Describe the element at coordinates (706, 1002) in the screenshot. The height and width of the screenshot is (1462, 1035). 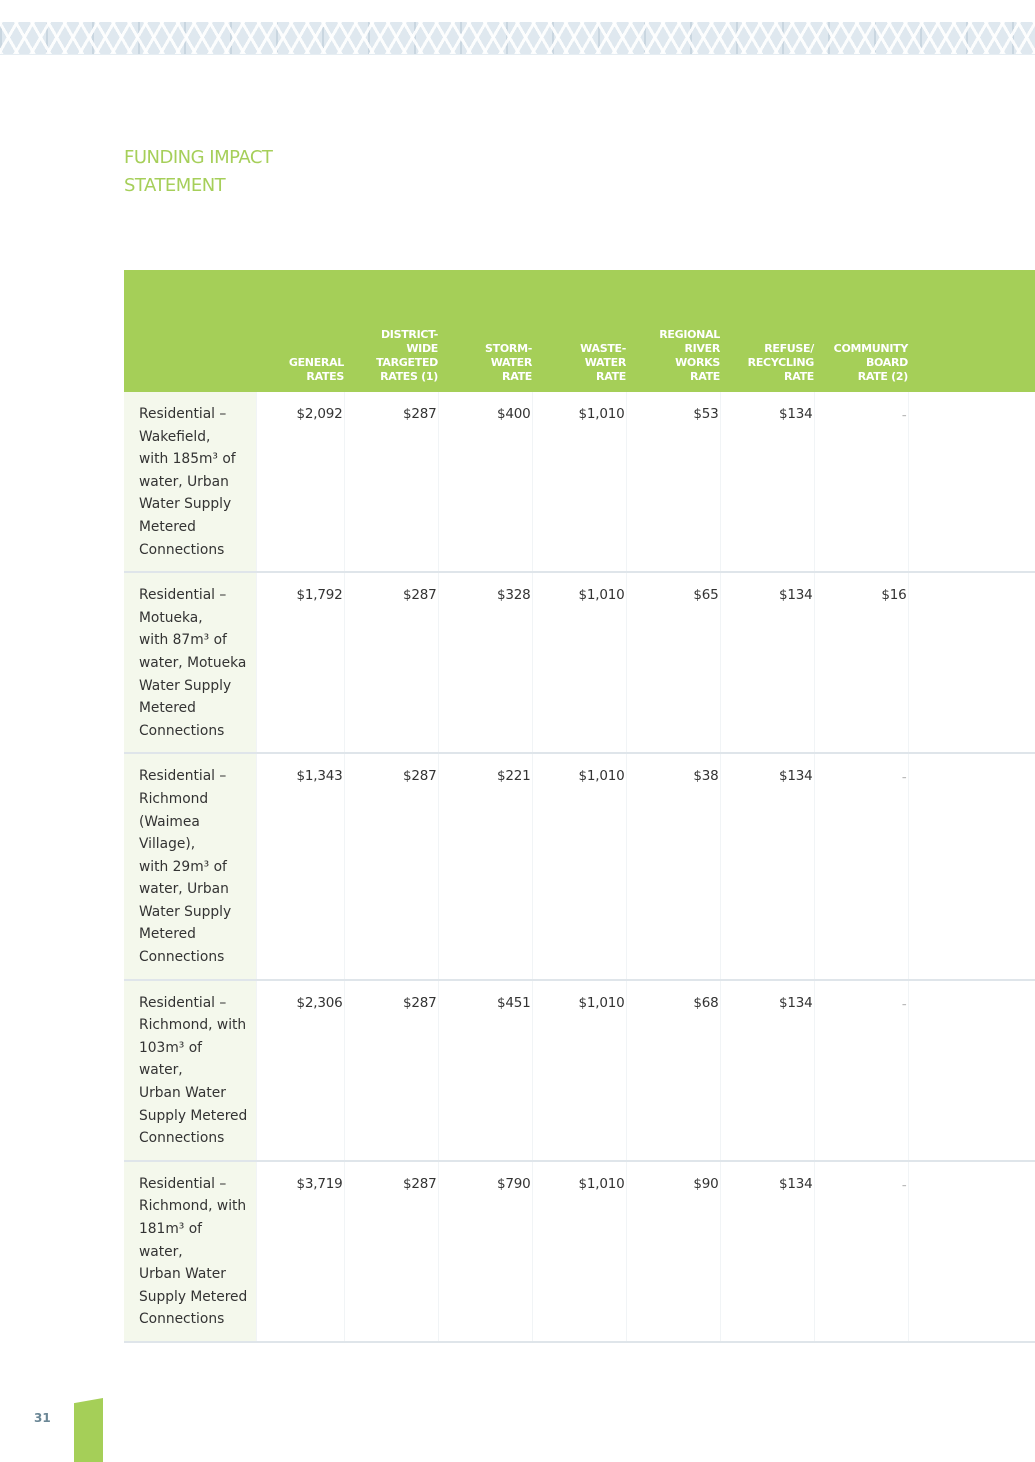
I see `cell-value: $68` at that location.